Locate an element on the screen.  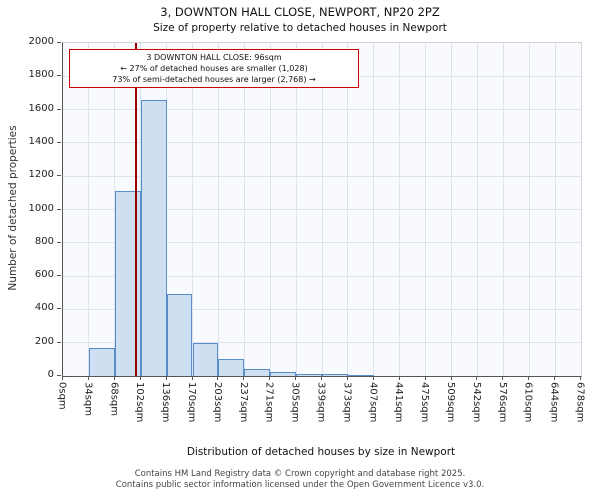
x-tick-label: 0sqm is located at coordinates (62, 396).